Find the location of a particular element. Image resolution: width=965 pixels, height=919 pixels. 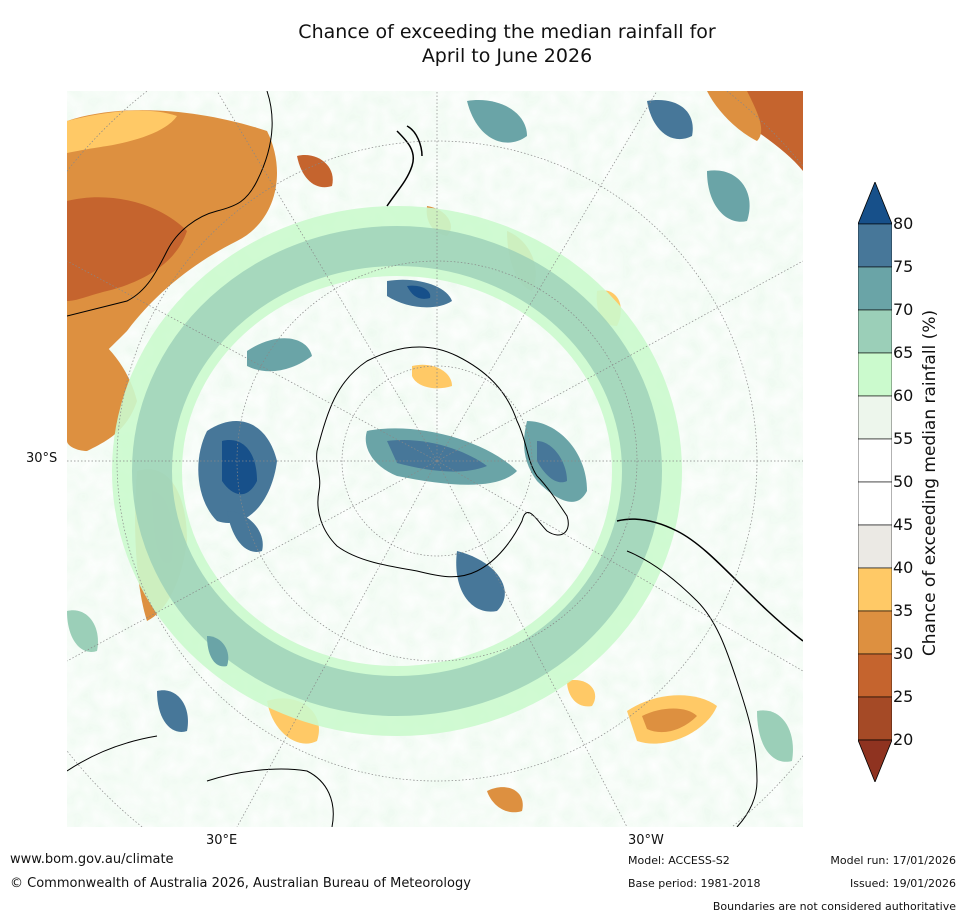

colorbar-tick-50: 50 is located at coordinates (903, 481).